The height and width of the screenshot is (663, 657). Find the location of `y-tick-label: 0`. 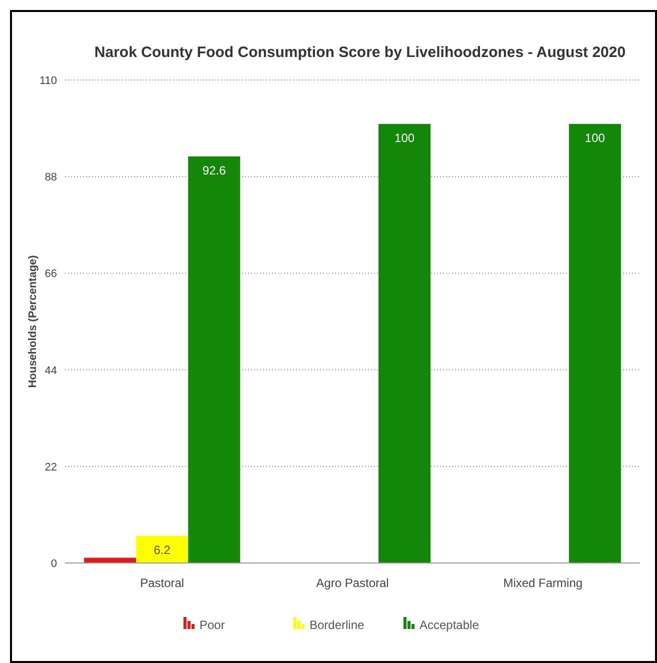

y-tick-label: 0 is located at coordinates (53, 564).